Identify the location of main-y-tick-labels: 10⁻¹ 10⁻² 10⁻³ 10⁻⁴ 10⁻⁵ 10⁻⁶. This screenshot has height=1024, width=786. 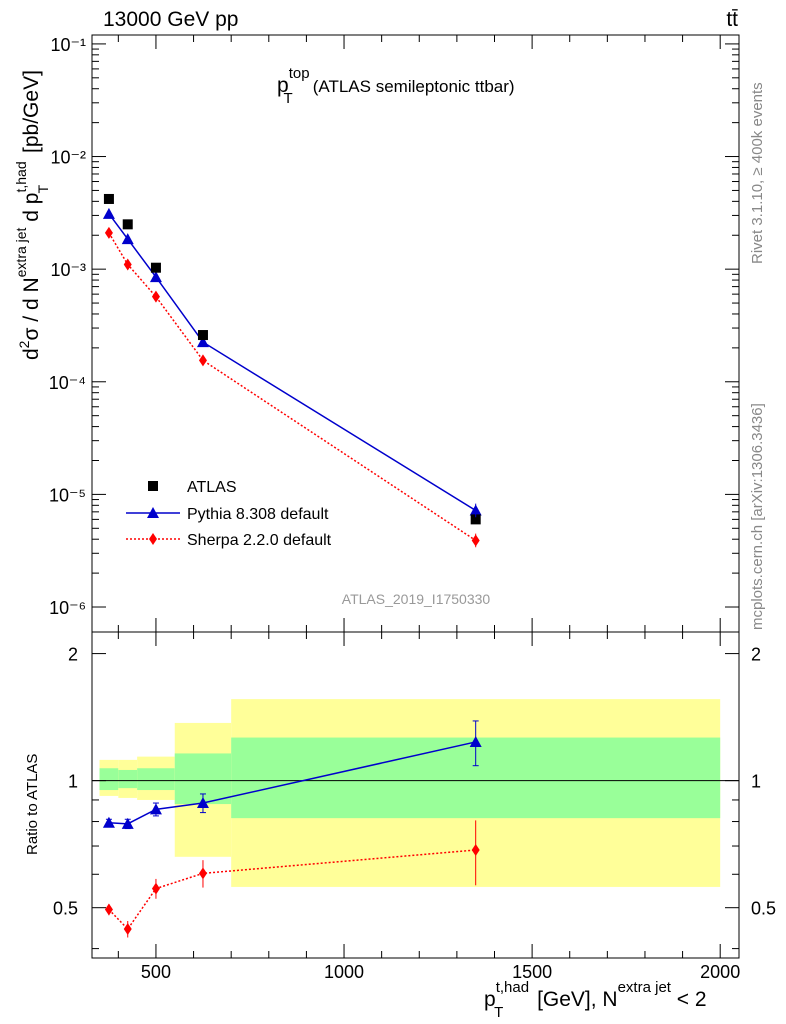
(67, 326).